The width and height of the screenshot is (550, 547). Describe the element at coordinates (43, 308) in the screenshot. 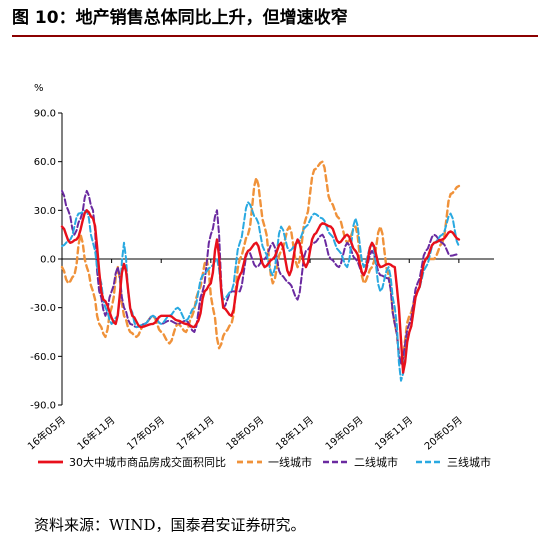

I see `y-tick-label: -30.0` at that location.